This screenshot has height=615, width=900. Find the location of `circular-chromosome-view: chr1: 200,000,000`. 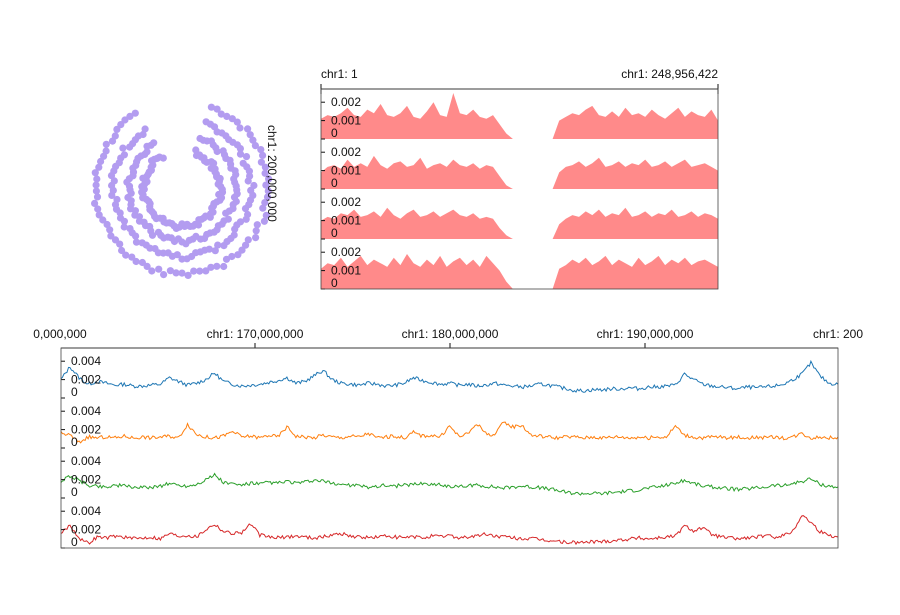

circular-chromosome-view: chr1: 200,000,000 is located at coordinates (185, 191).